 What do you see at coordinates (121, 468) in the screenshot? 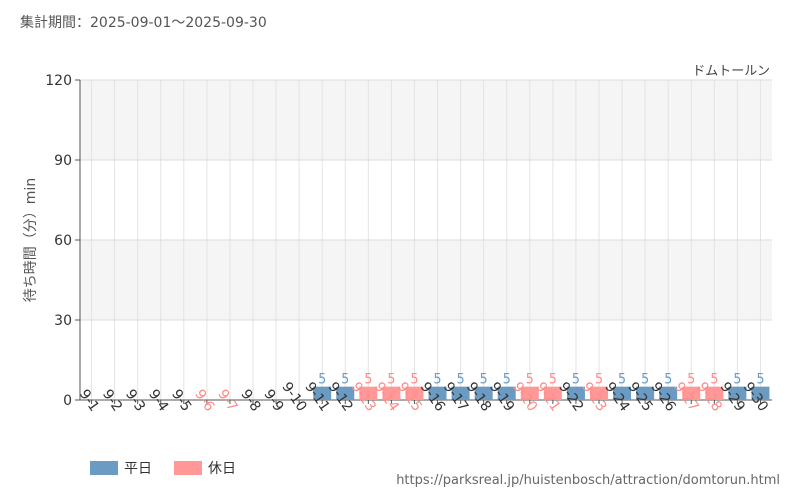
I see `legend-item-weekday: 平日` at bounding box center [121, 468].